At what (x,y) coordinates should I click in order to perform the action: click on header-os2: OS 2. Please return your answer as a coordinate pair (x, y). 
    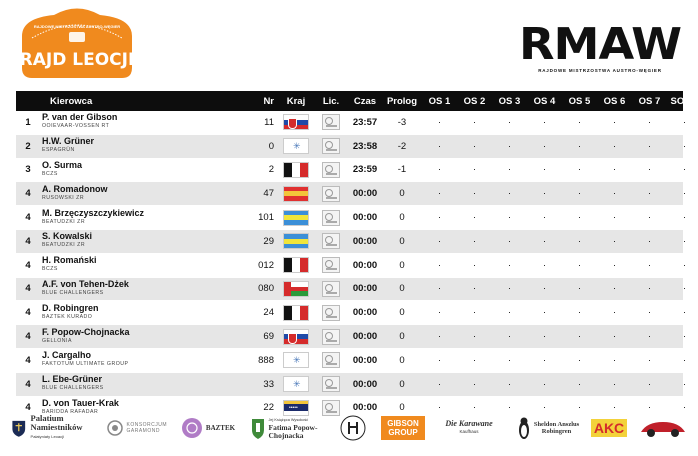
    Looking at the image, I should click on (474, 101).